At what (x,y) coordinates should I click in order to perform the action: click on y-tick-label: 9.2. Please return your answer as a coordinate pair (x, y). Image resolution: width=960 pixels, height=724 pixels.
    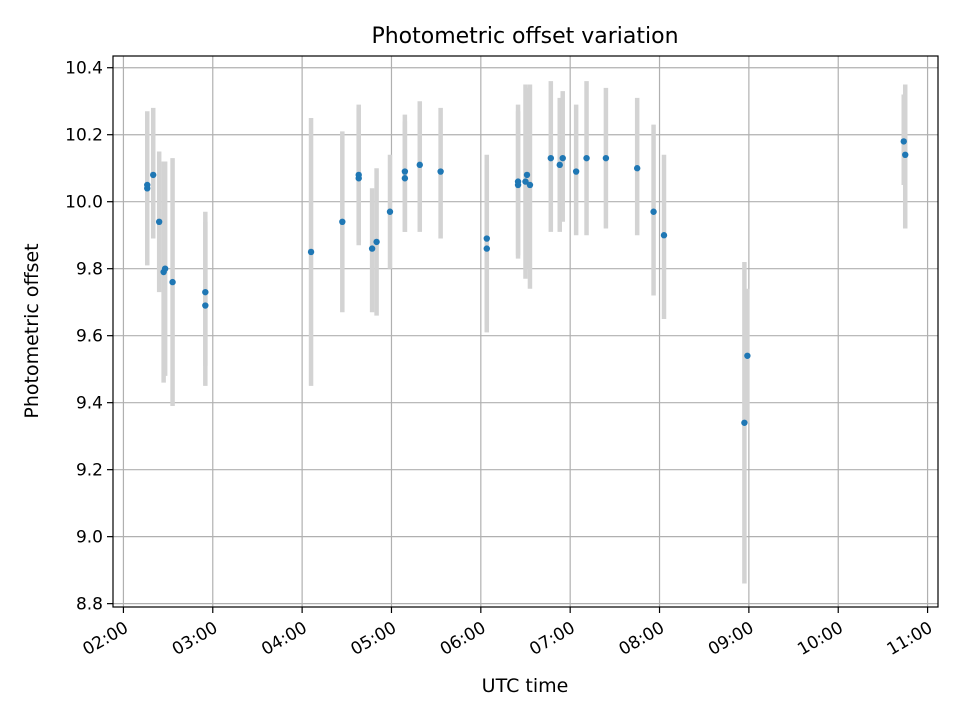
    Looking at the image, I should click on (89, 471).